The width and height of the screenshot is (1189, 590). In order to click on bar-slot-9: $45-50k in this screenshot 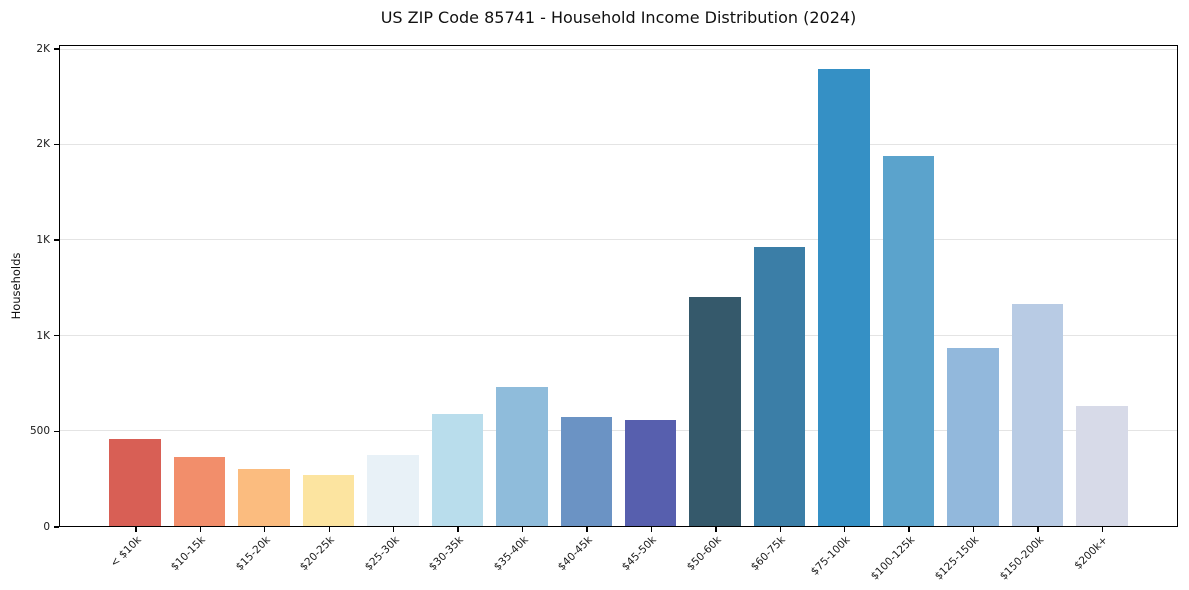, I will do `click(651, 309)`.